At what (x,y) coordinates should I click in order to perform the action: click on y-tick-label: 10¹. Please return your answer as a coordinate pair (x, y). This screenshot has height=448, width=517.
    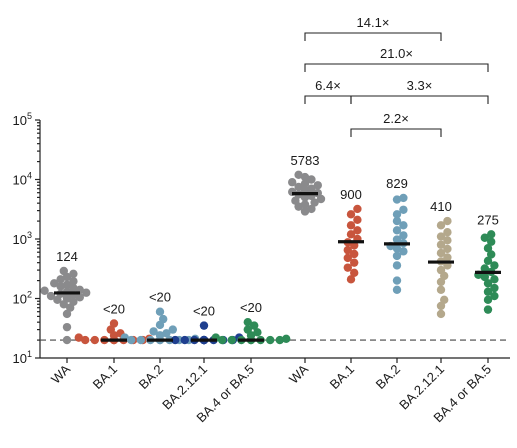
    Looking at the image, I should click on (22, 357).